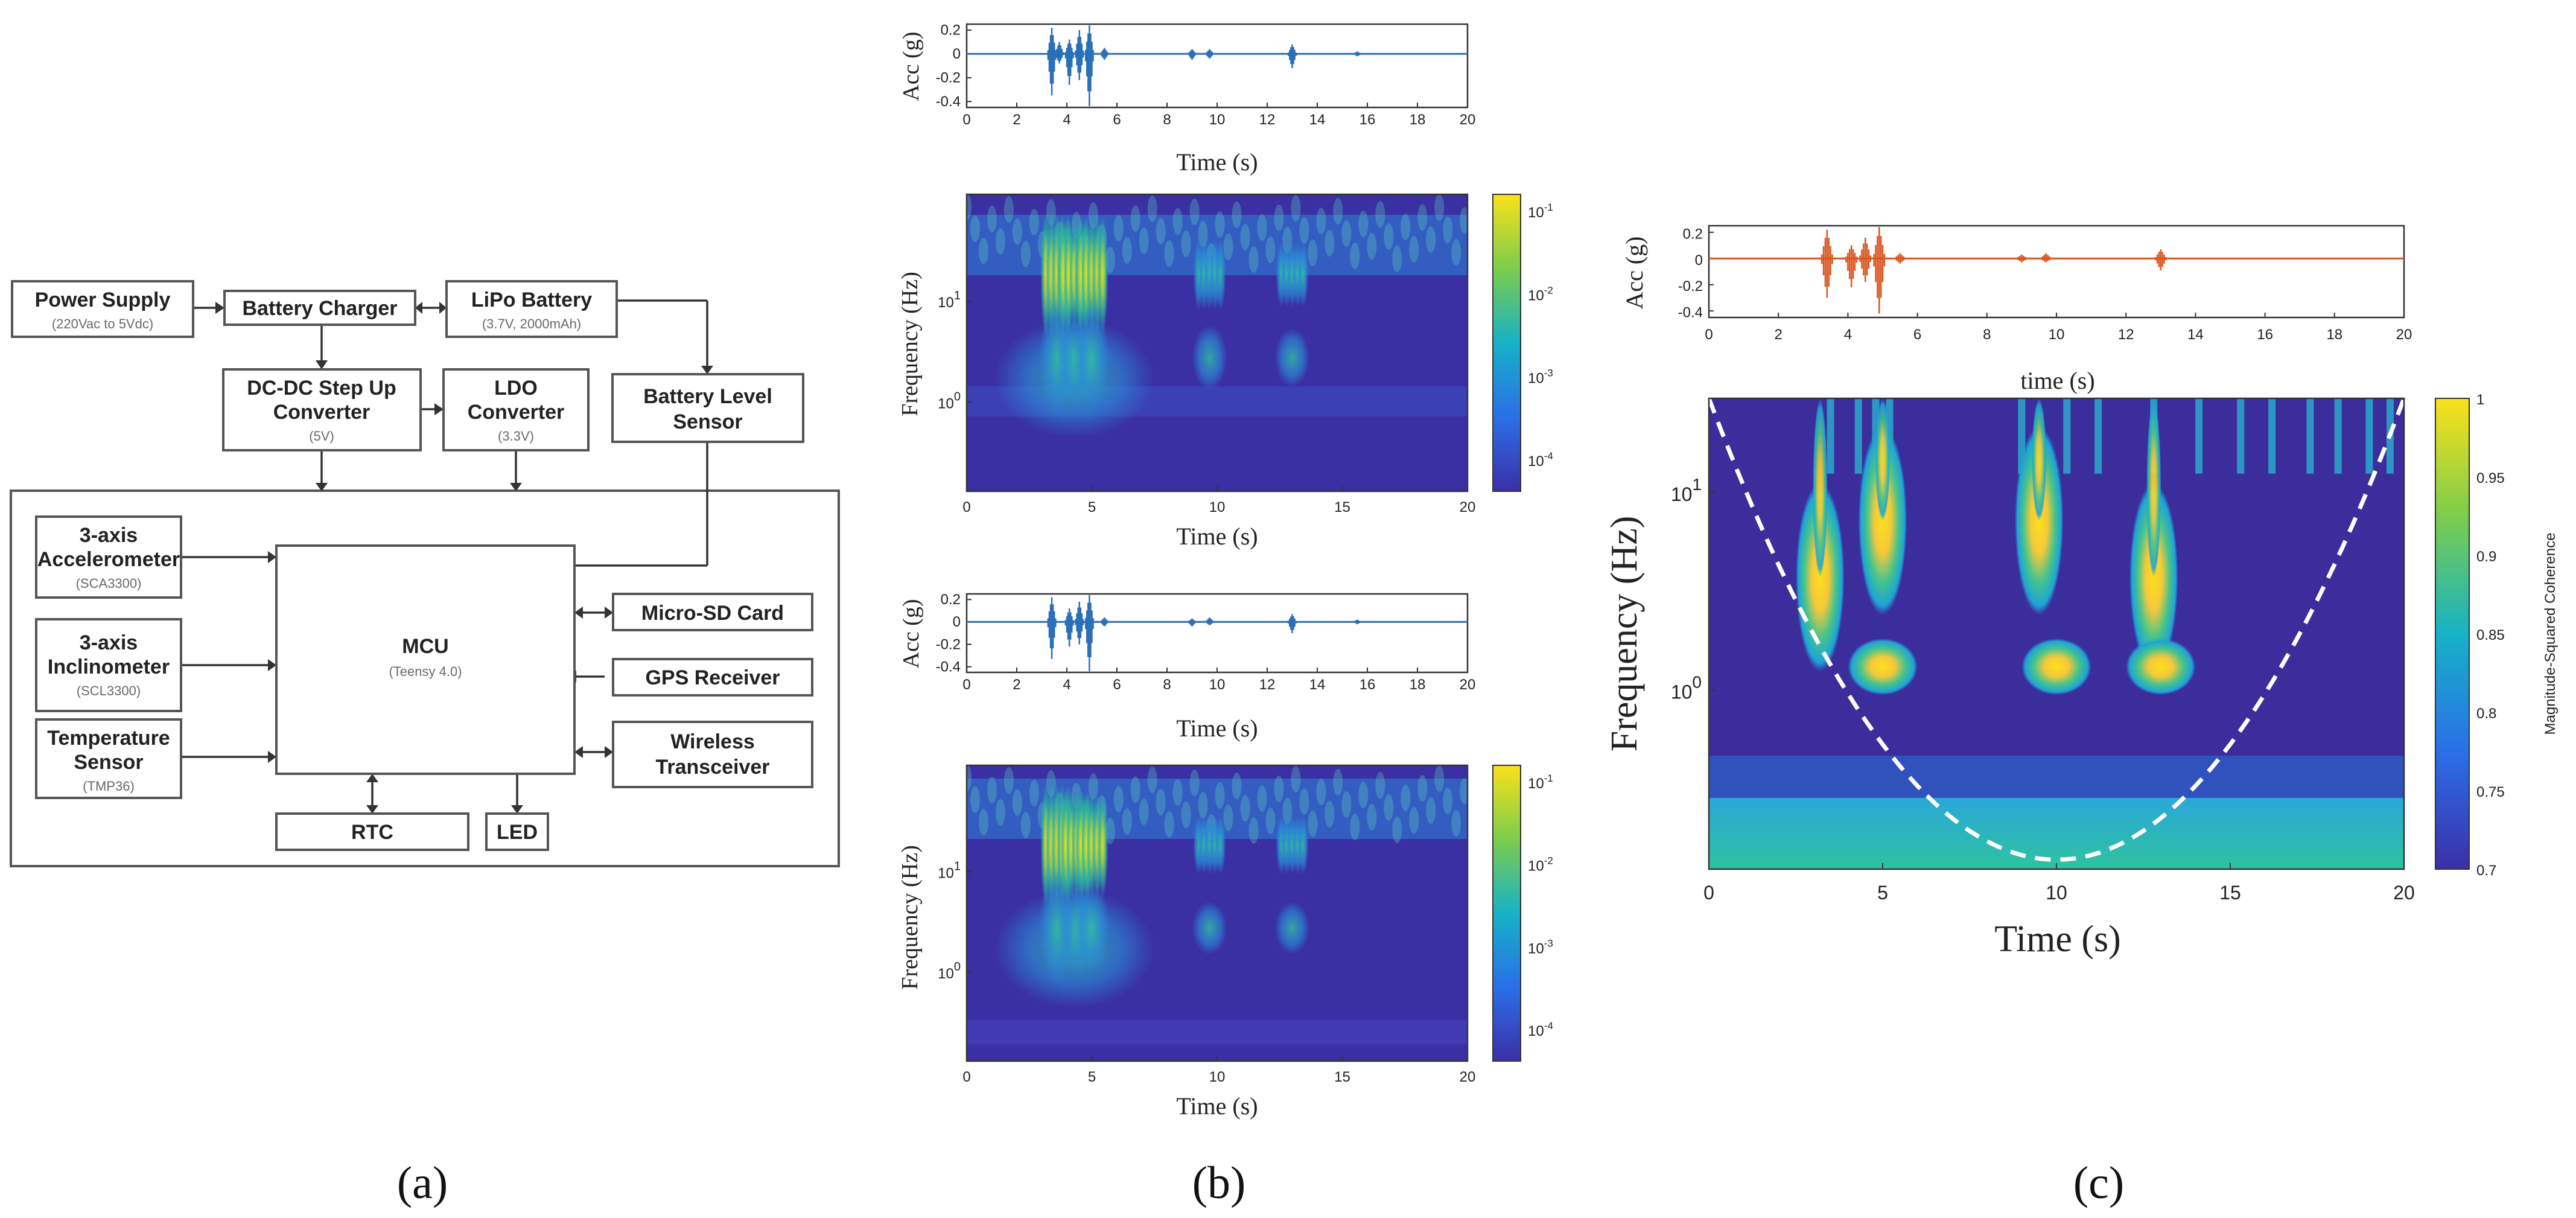 This screenshot has height=1218, width=2576. Describe the element at coordinates (712, 768) in the screenshot. I see `block-title-line2: Transceiver` at that location.